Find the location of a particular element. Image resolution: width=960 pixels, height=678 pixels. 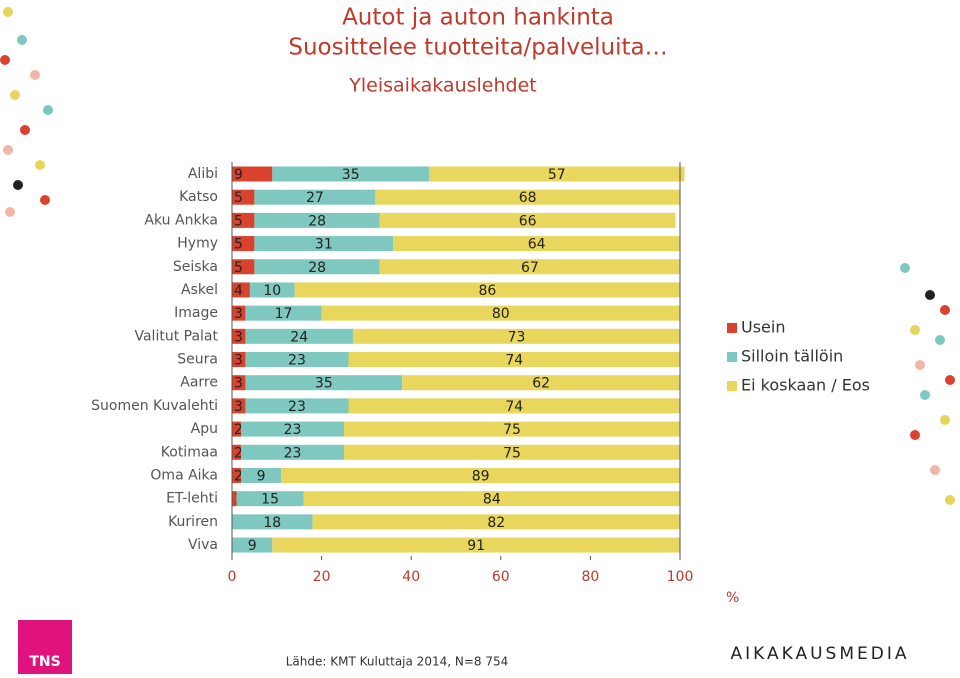

value-label: 64 is located at coordinates (537, 245).